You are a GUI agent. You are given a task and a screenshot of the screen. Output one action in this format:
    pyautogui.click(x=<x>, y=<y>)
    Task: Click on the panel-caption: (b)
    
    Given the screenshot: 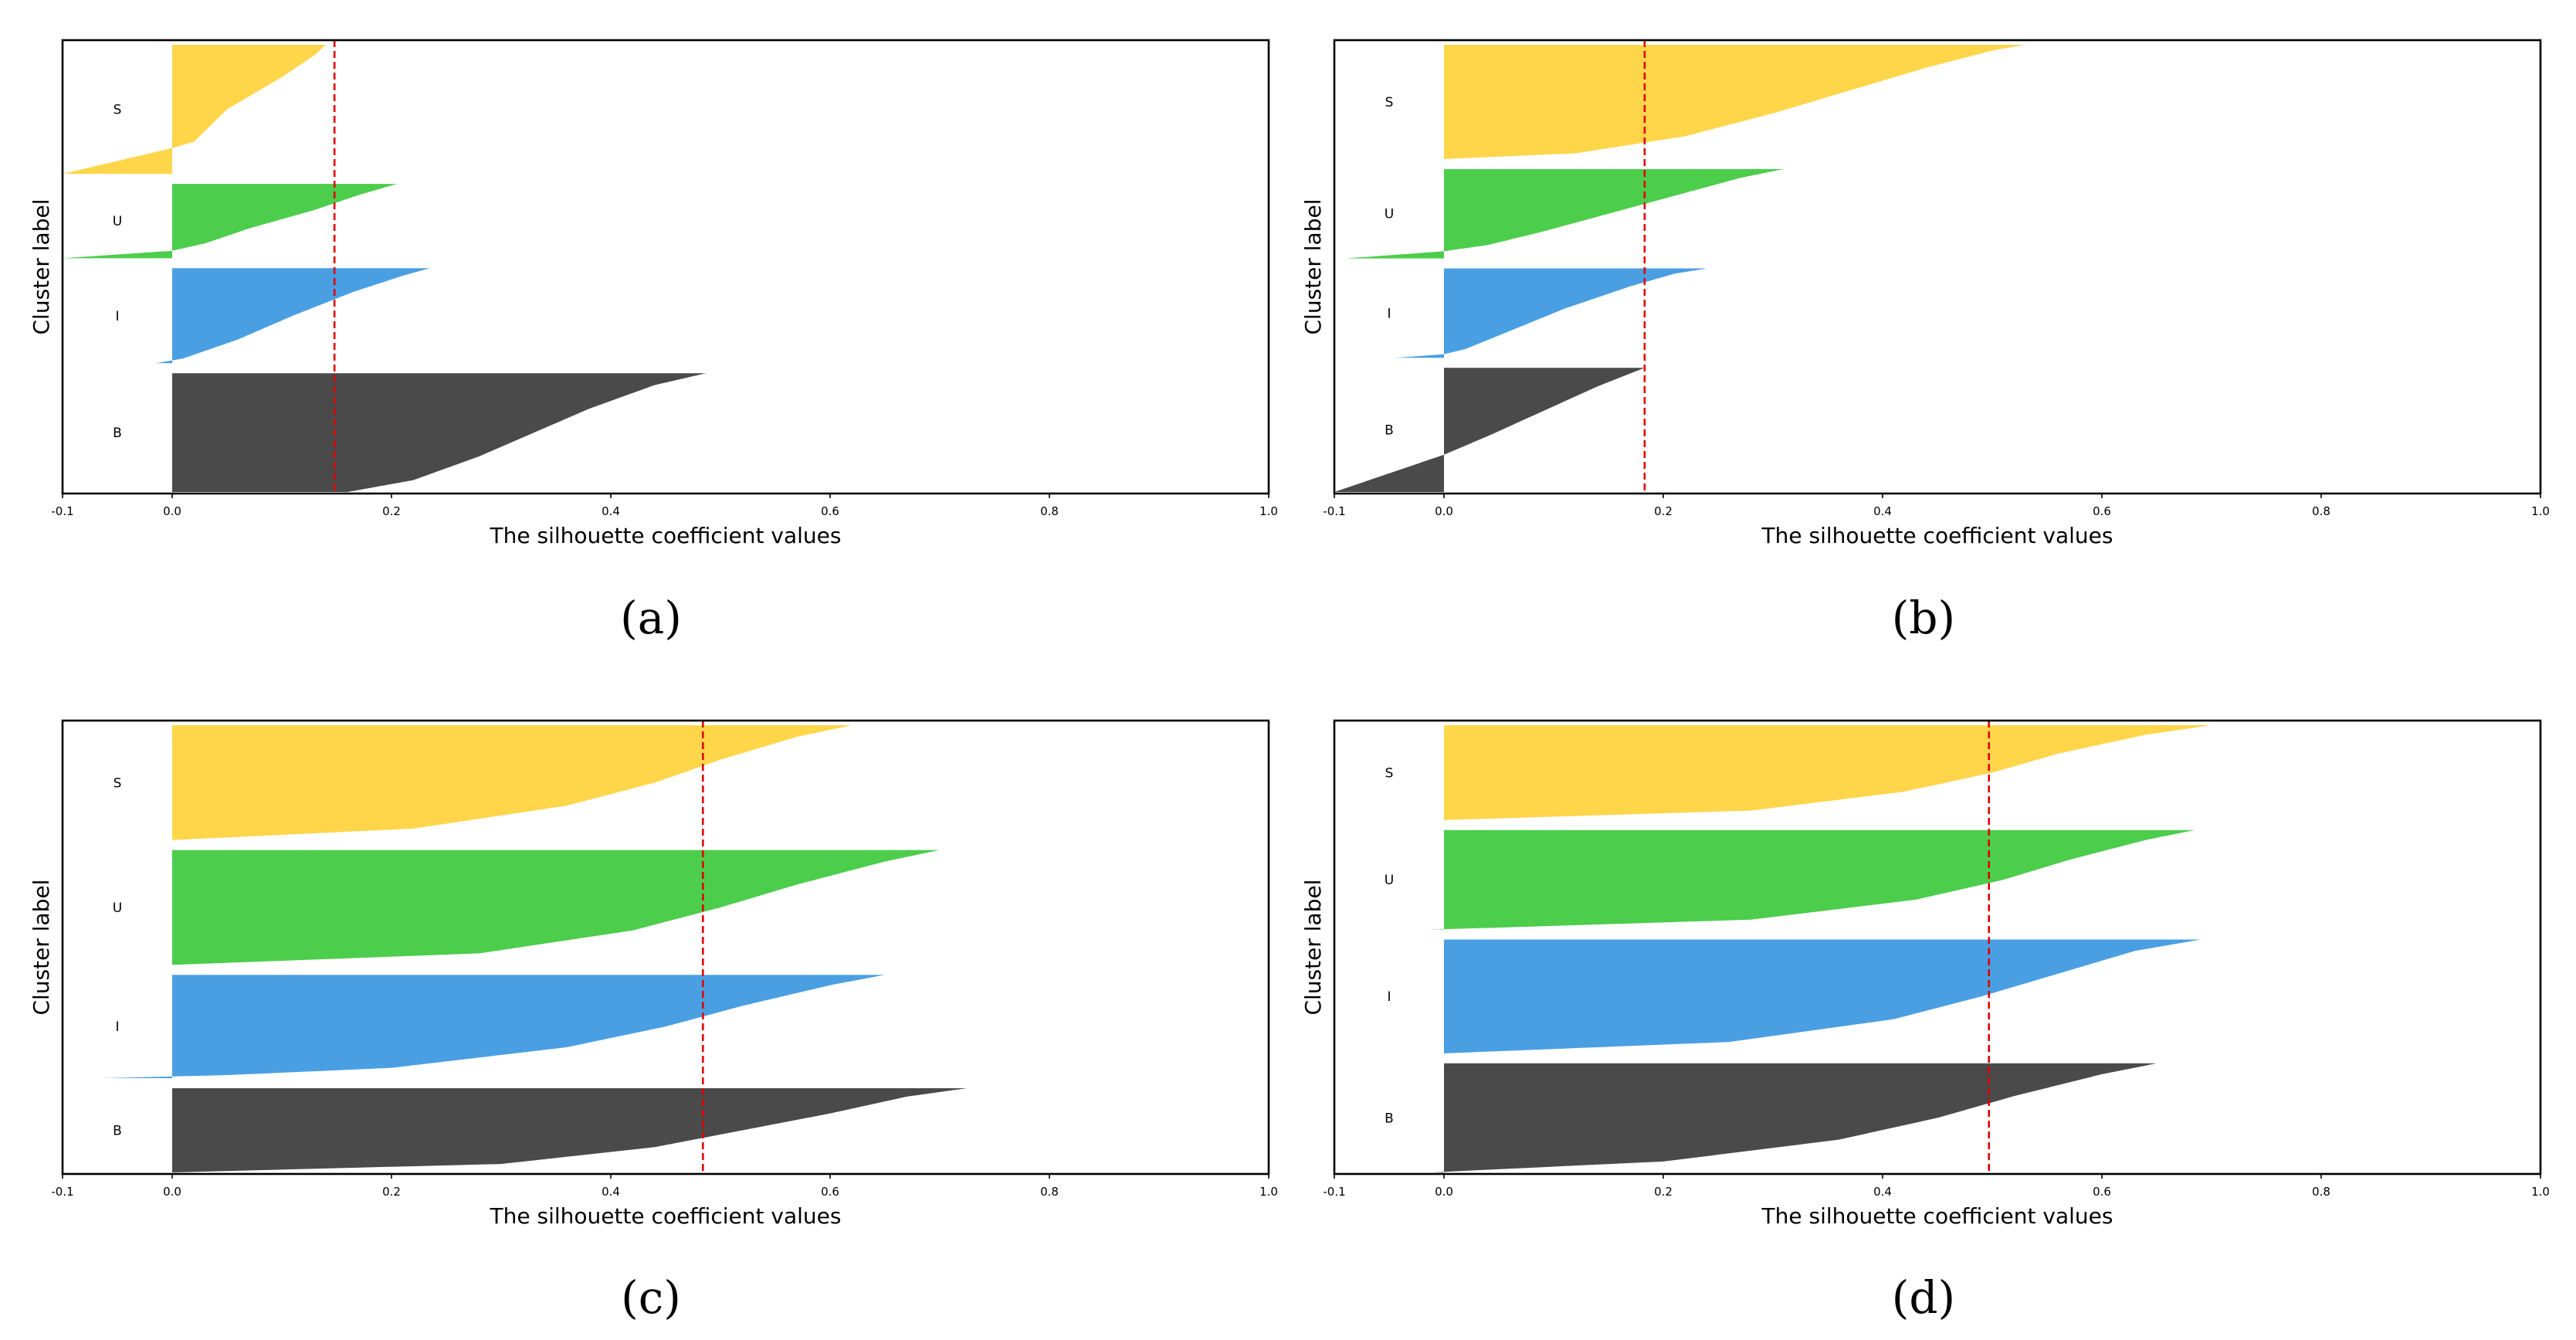 What is the action you would take?
    pyautogui.click(x=1923, y=618)
    